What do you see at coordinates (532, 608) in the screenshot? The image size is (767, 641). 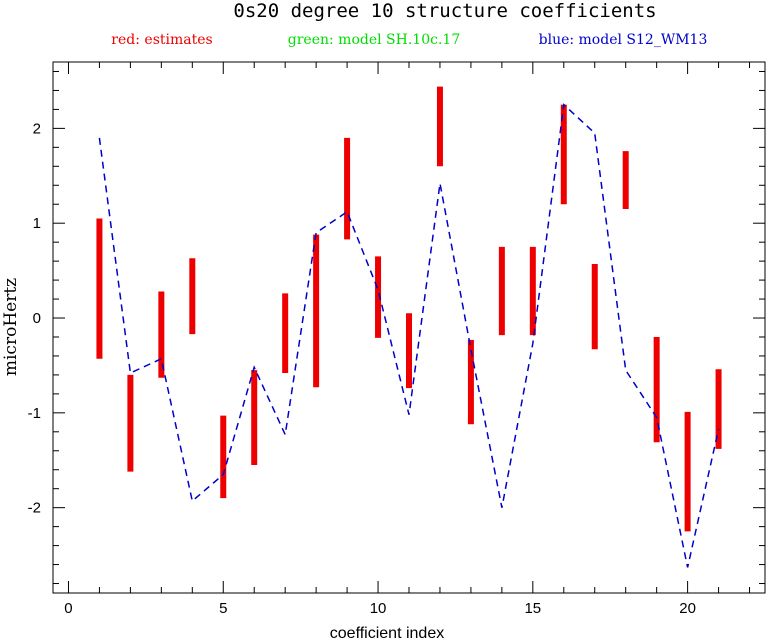 I see `x-tick-label: 15` at bounding box center [532, 608].